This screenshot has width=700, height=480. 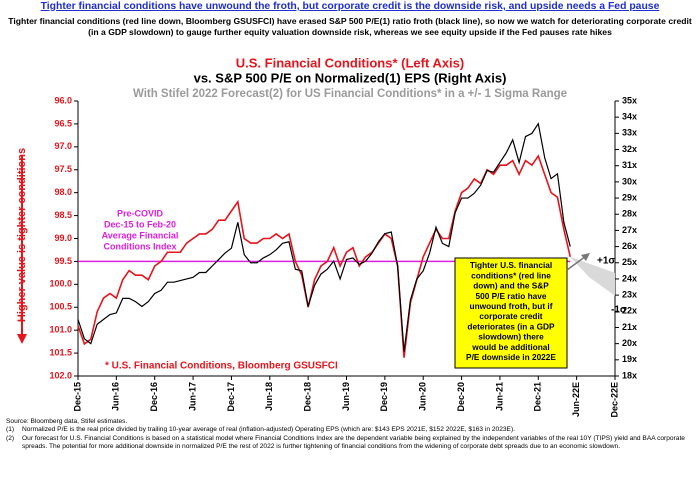 What do you see at coordinates (60, 284) in the screenshot?
I see `y-tick-label: 100.0` at bounding box center [60, 284].